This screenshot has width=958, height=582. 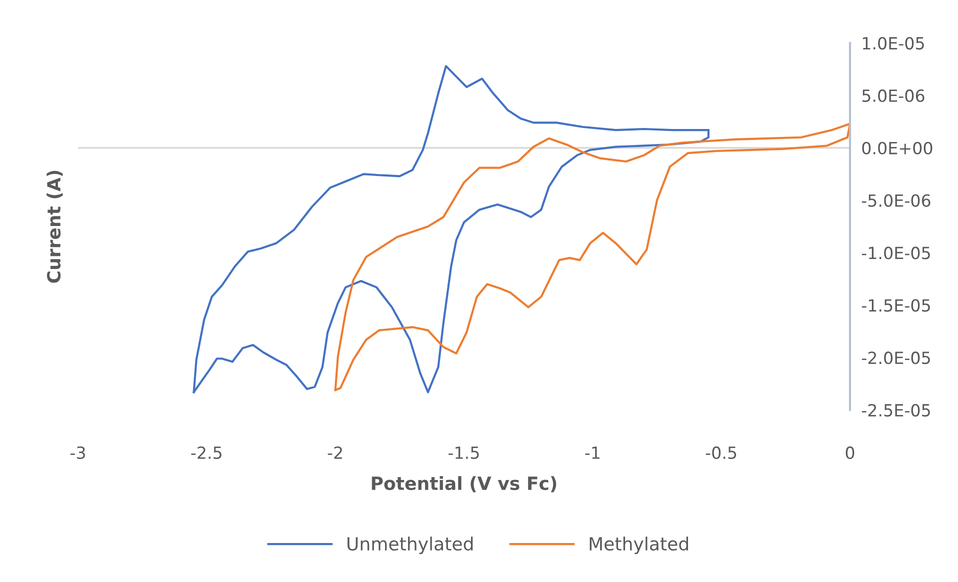 What do you see at coordinates (893, 95) in the screenshot?
I see `y-tick-label: 5.0E-06` at bounding box center [893, 95].